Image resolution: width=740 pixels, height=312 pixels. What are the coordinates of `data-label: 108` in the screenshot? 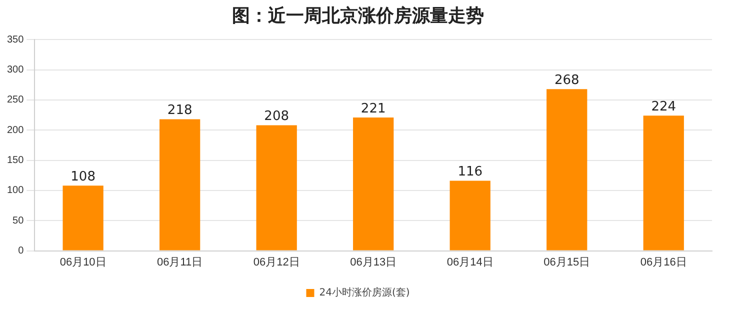 It's located at (83, 177).